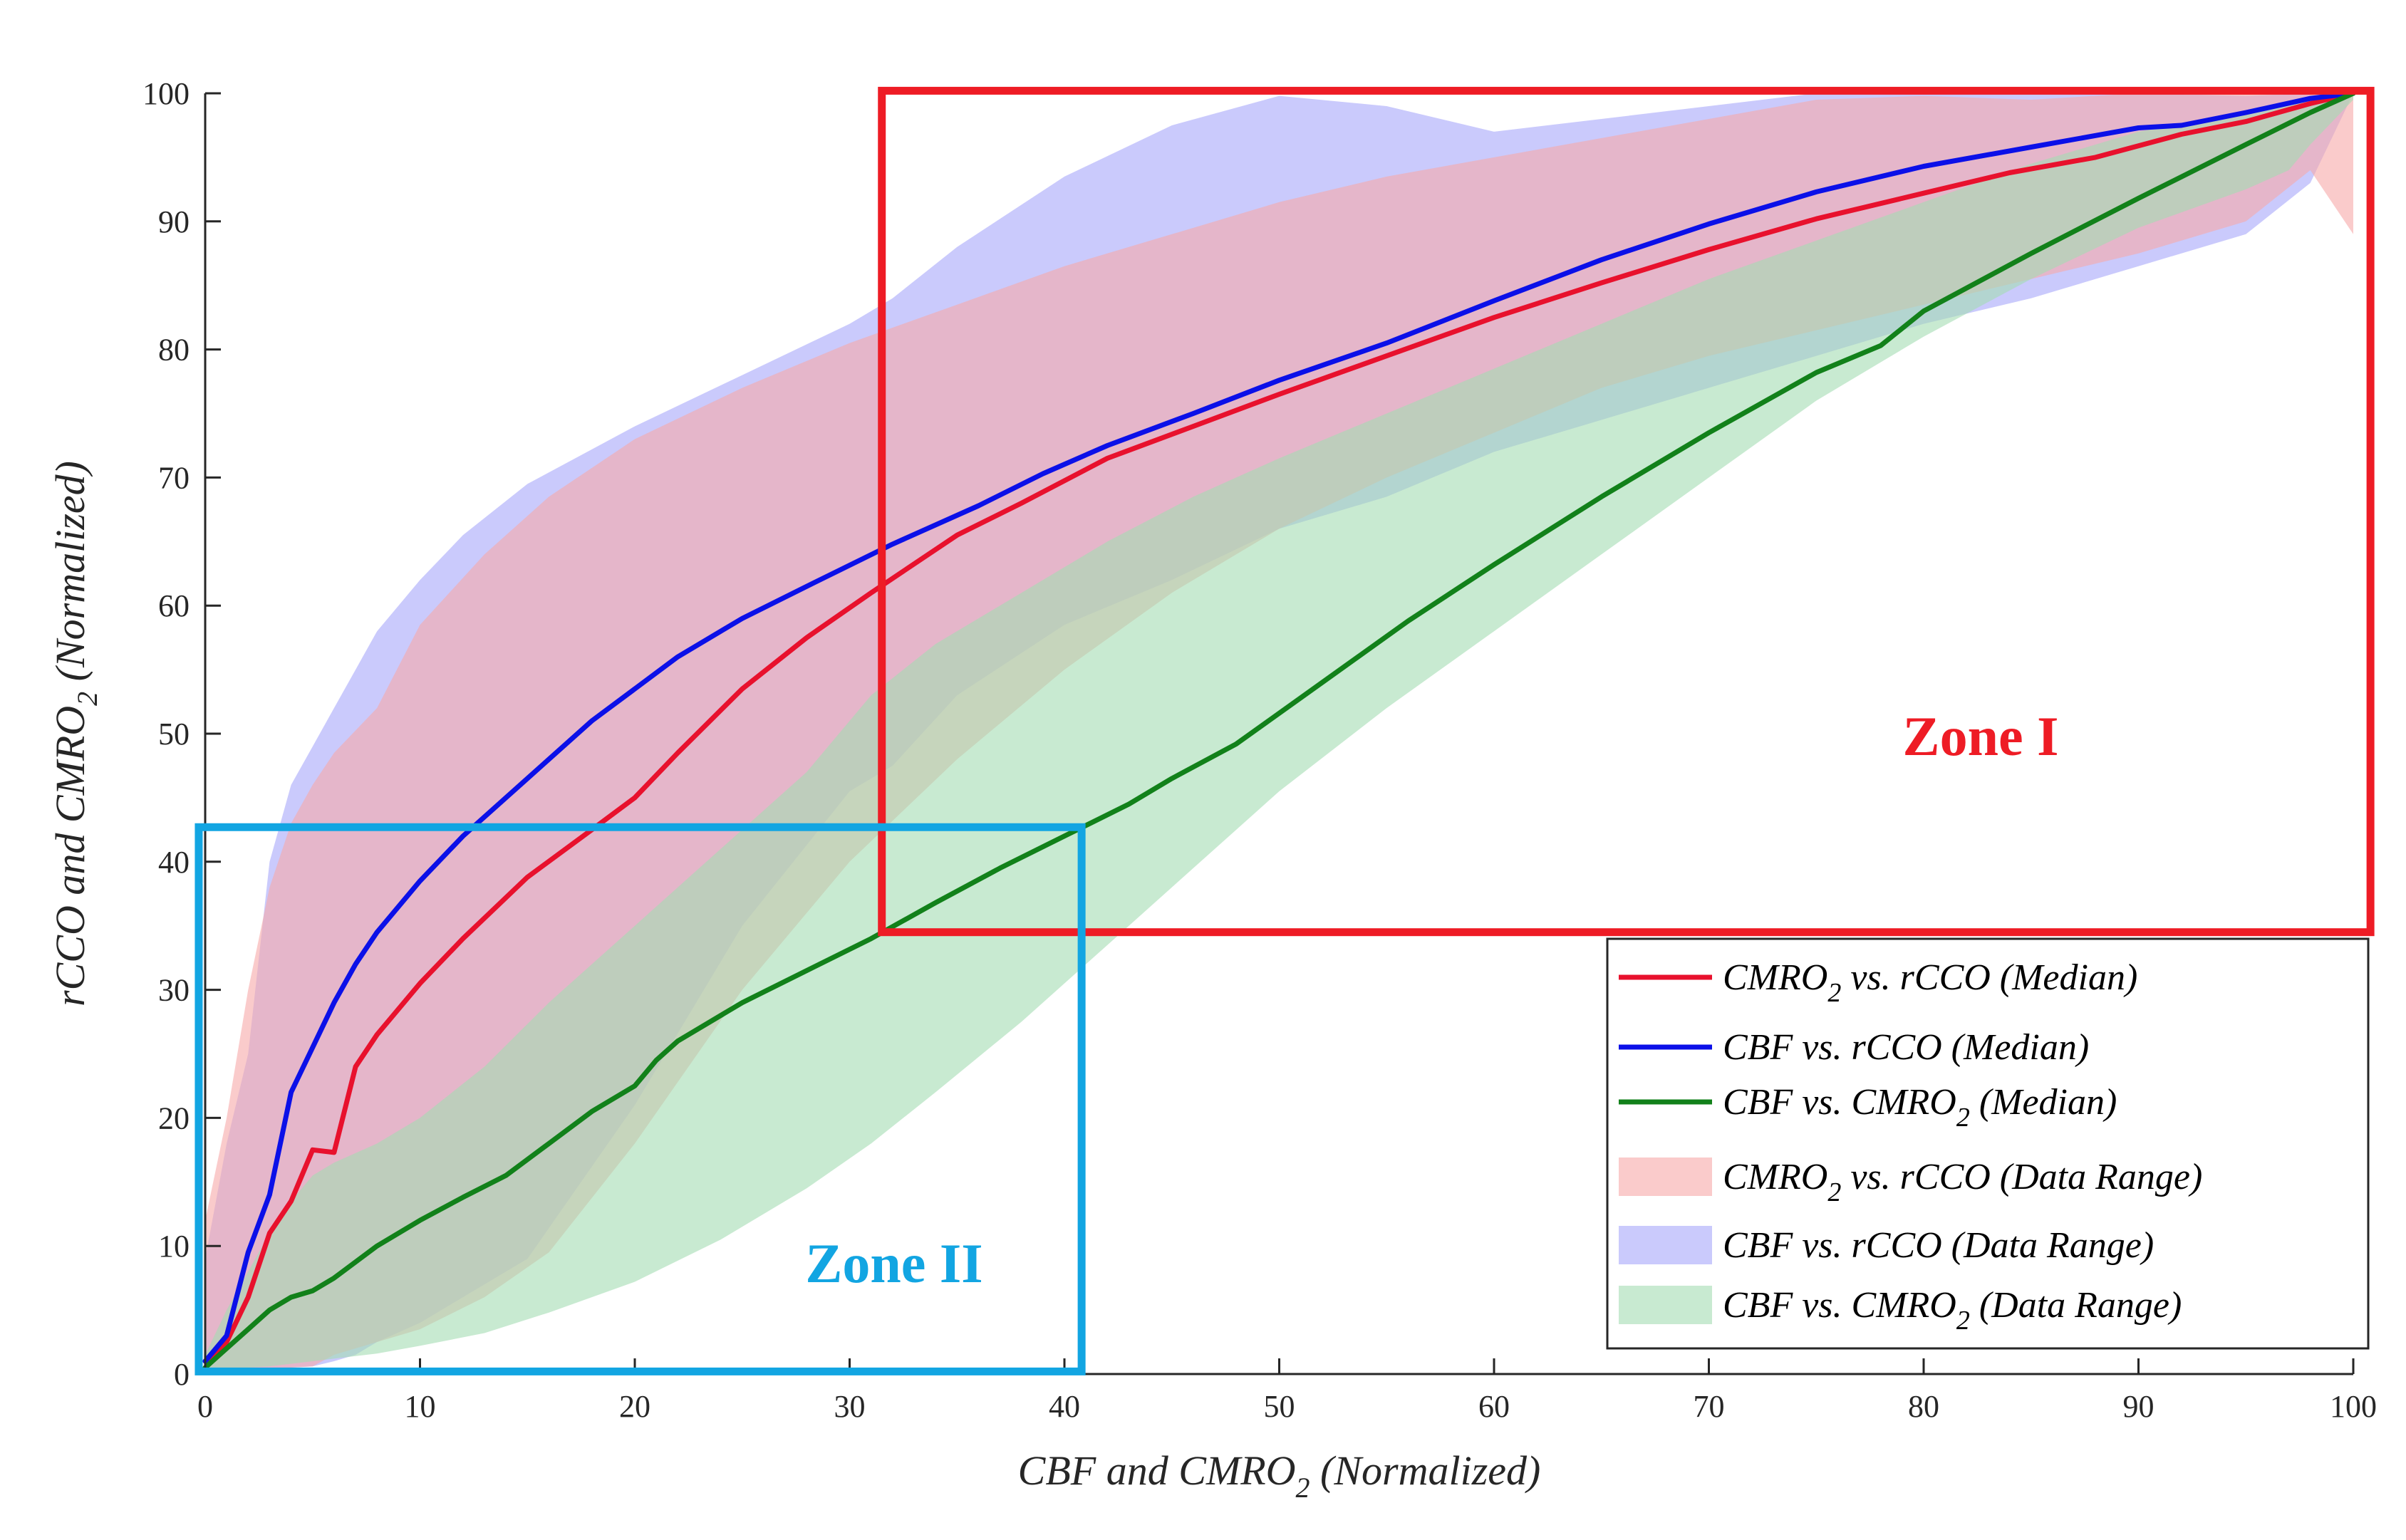 The height and width of the screenshot is (1540, 2406). I want to click on x-tick-label: 40, so click(1064, 1406).